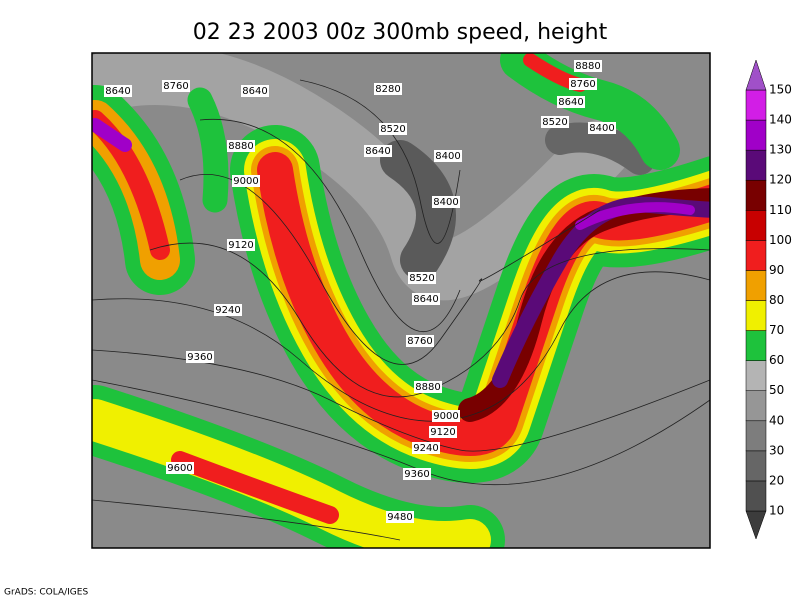  I want to click on colorbar-label: 30, so click(776, 450).